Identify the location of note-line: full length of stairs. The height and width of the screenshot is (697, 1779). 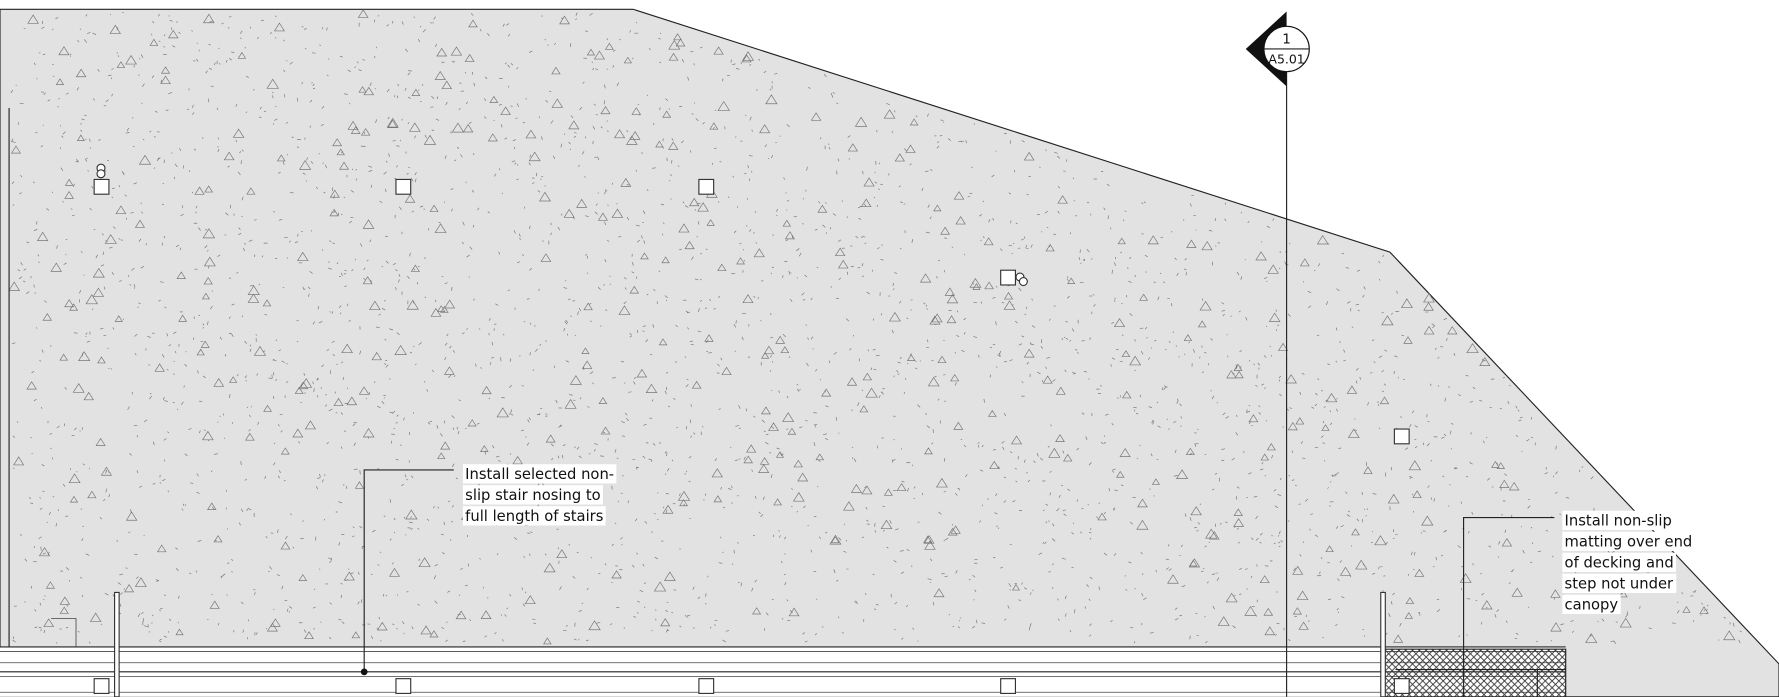
(534, 516).